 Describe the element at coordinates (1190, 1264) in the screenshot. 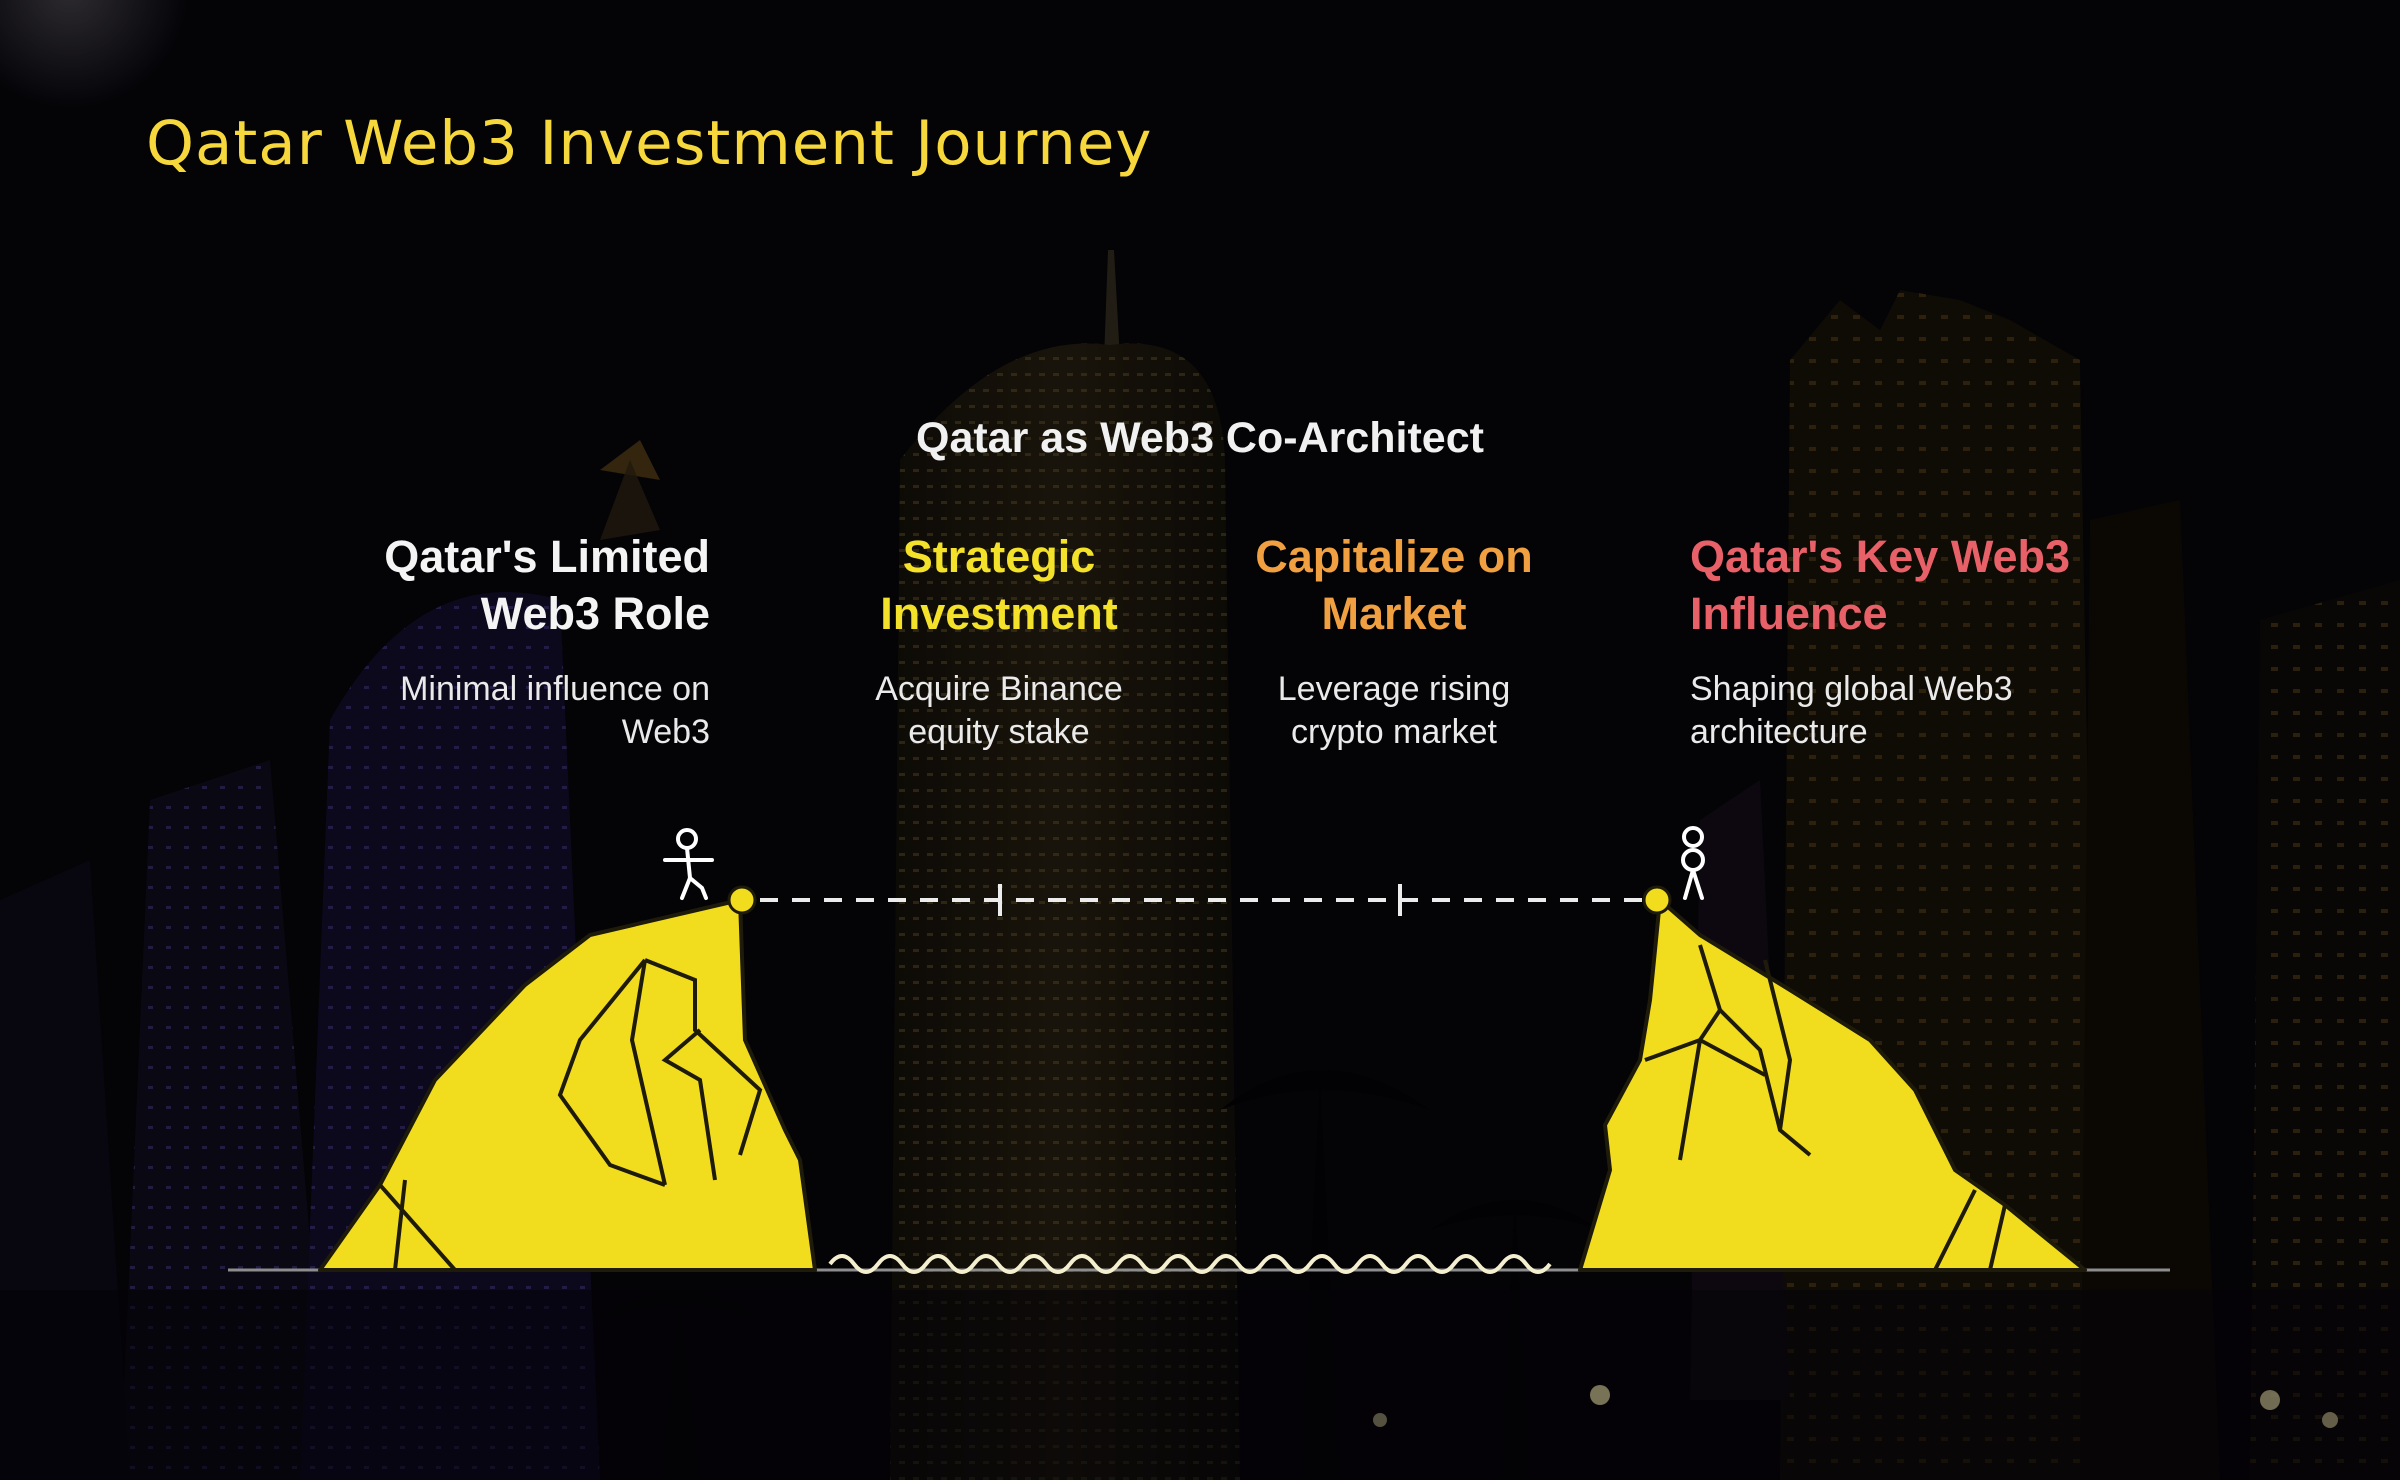

I see `water-wave-icon` at that location.